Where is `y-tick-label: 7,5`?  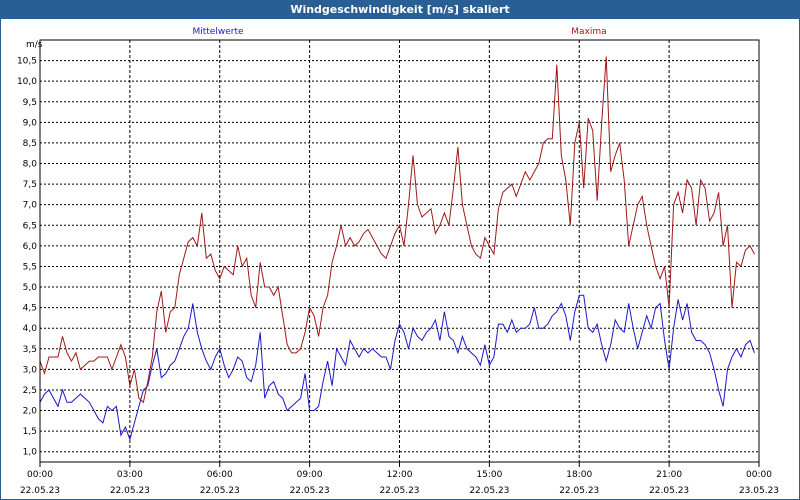
y-tick-label: 7,5 is located at coordinates (30, 185).